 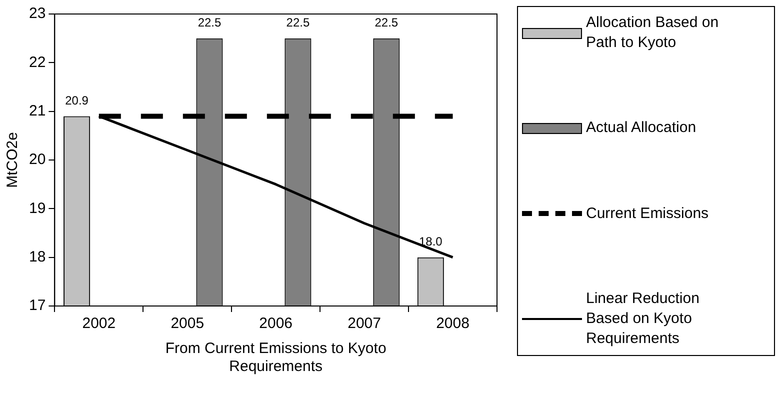 What do you see at coordinates (653, 33) in the screenshot?
I see `legend-label: Allocation Based on Path to Kyoto` at bounding box center [653, 33].